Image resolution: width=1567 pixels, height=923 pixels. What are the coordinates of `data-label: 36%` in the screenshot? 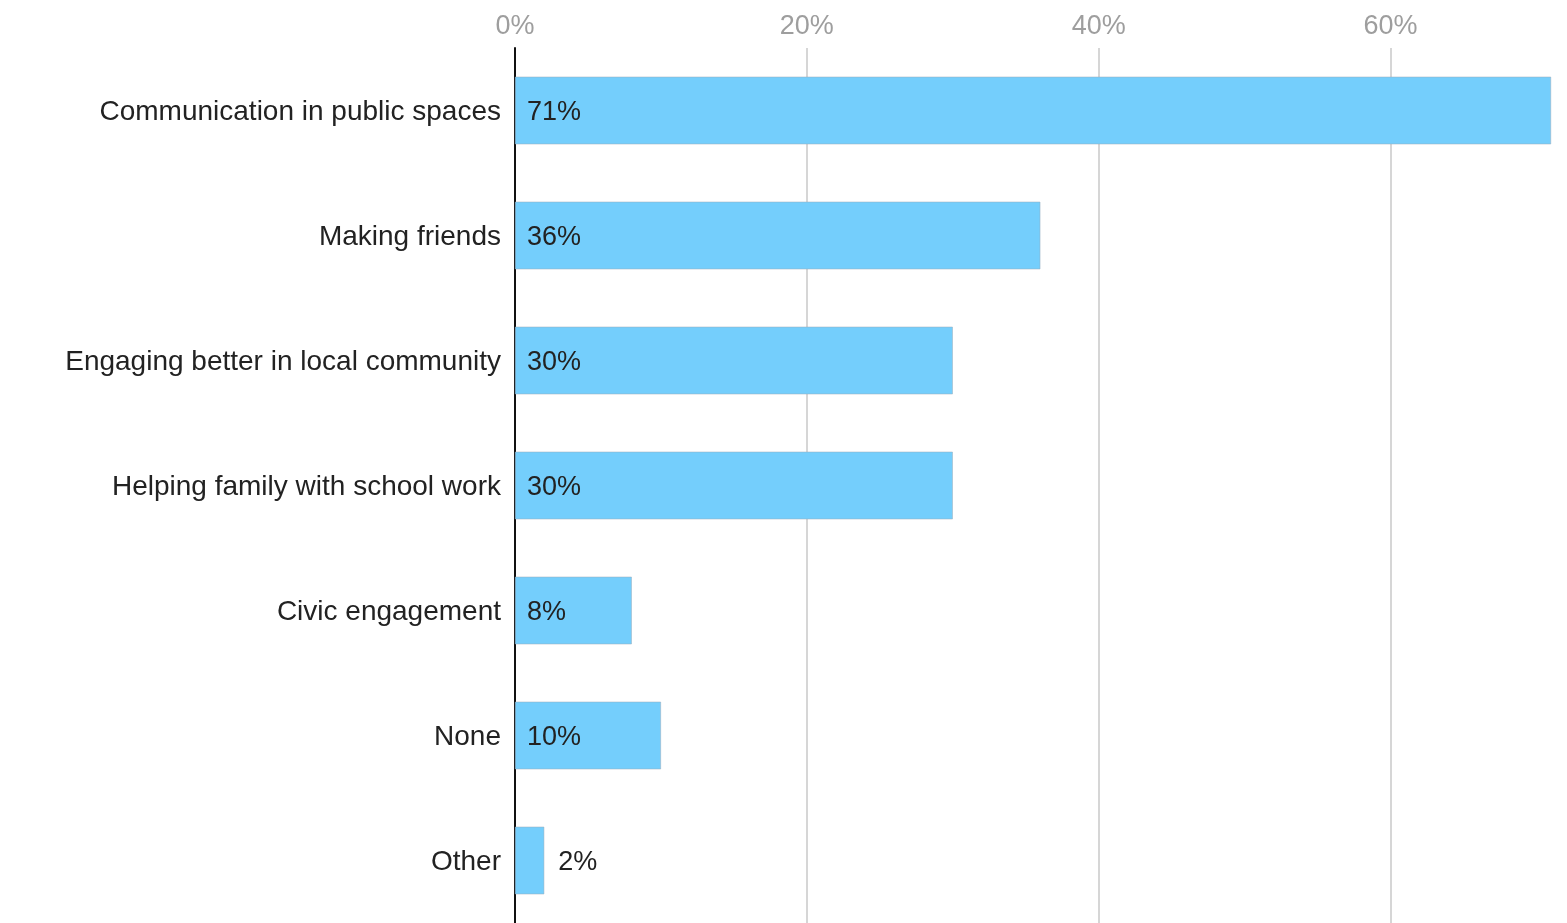 It's located at (554, 235).